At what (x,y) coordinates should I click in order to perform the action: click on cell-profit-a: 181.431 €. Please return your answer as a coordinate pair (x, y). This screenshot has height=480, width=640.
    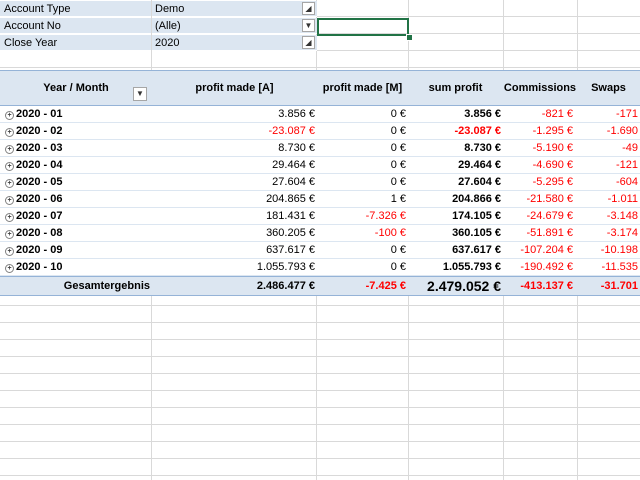
    Looking at the image, I should click on (290, 216).